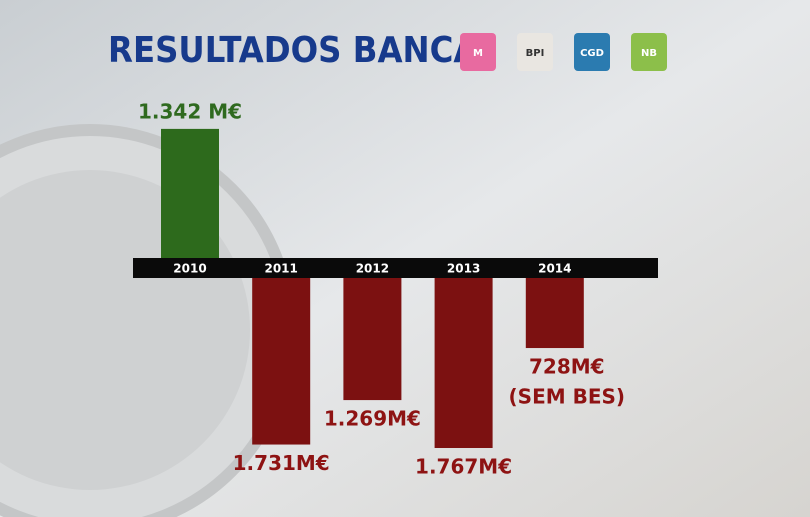  I want to click on value-label: 1.342 M€, so click(190, 111).